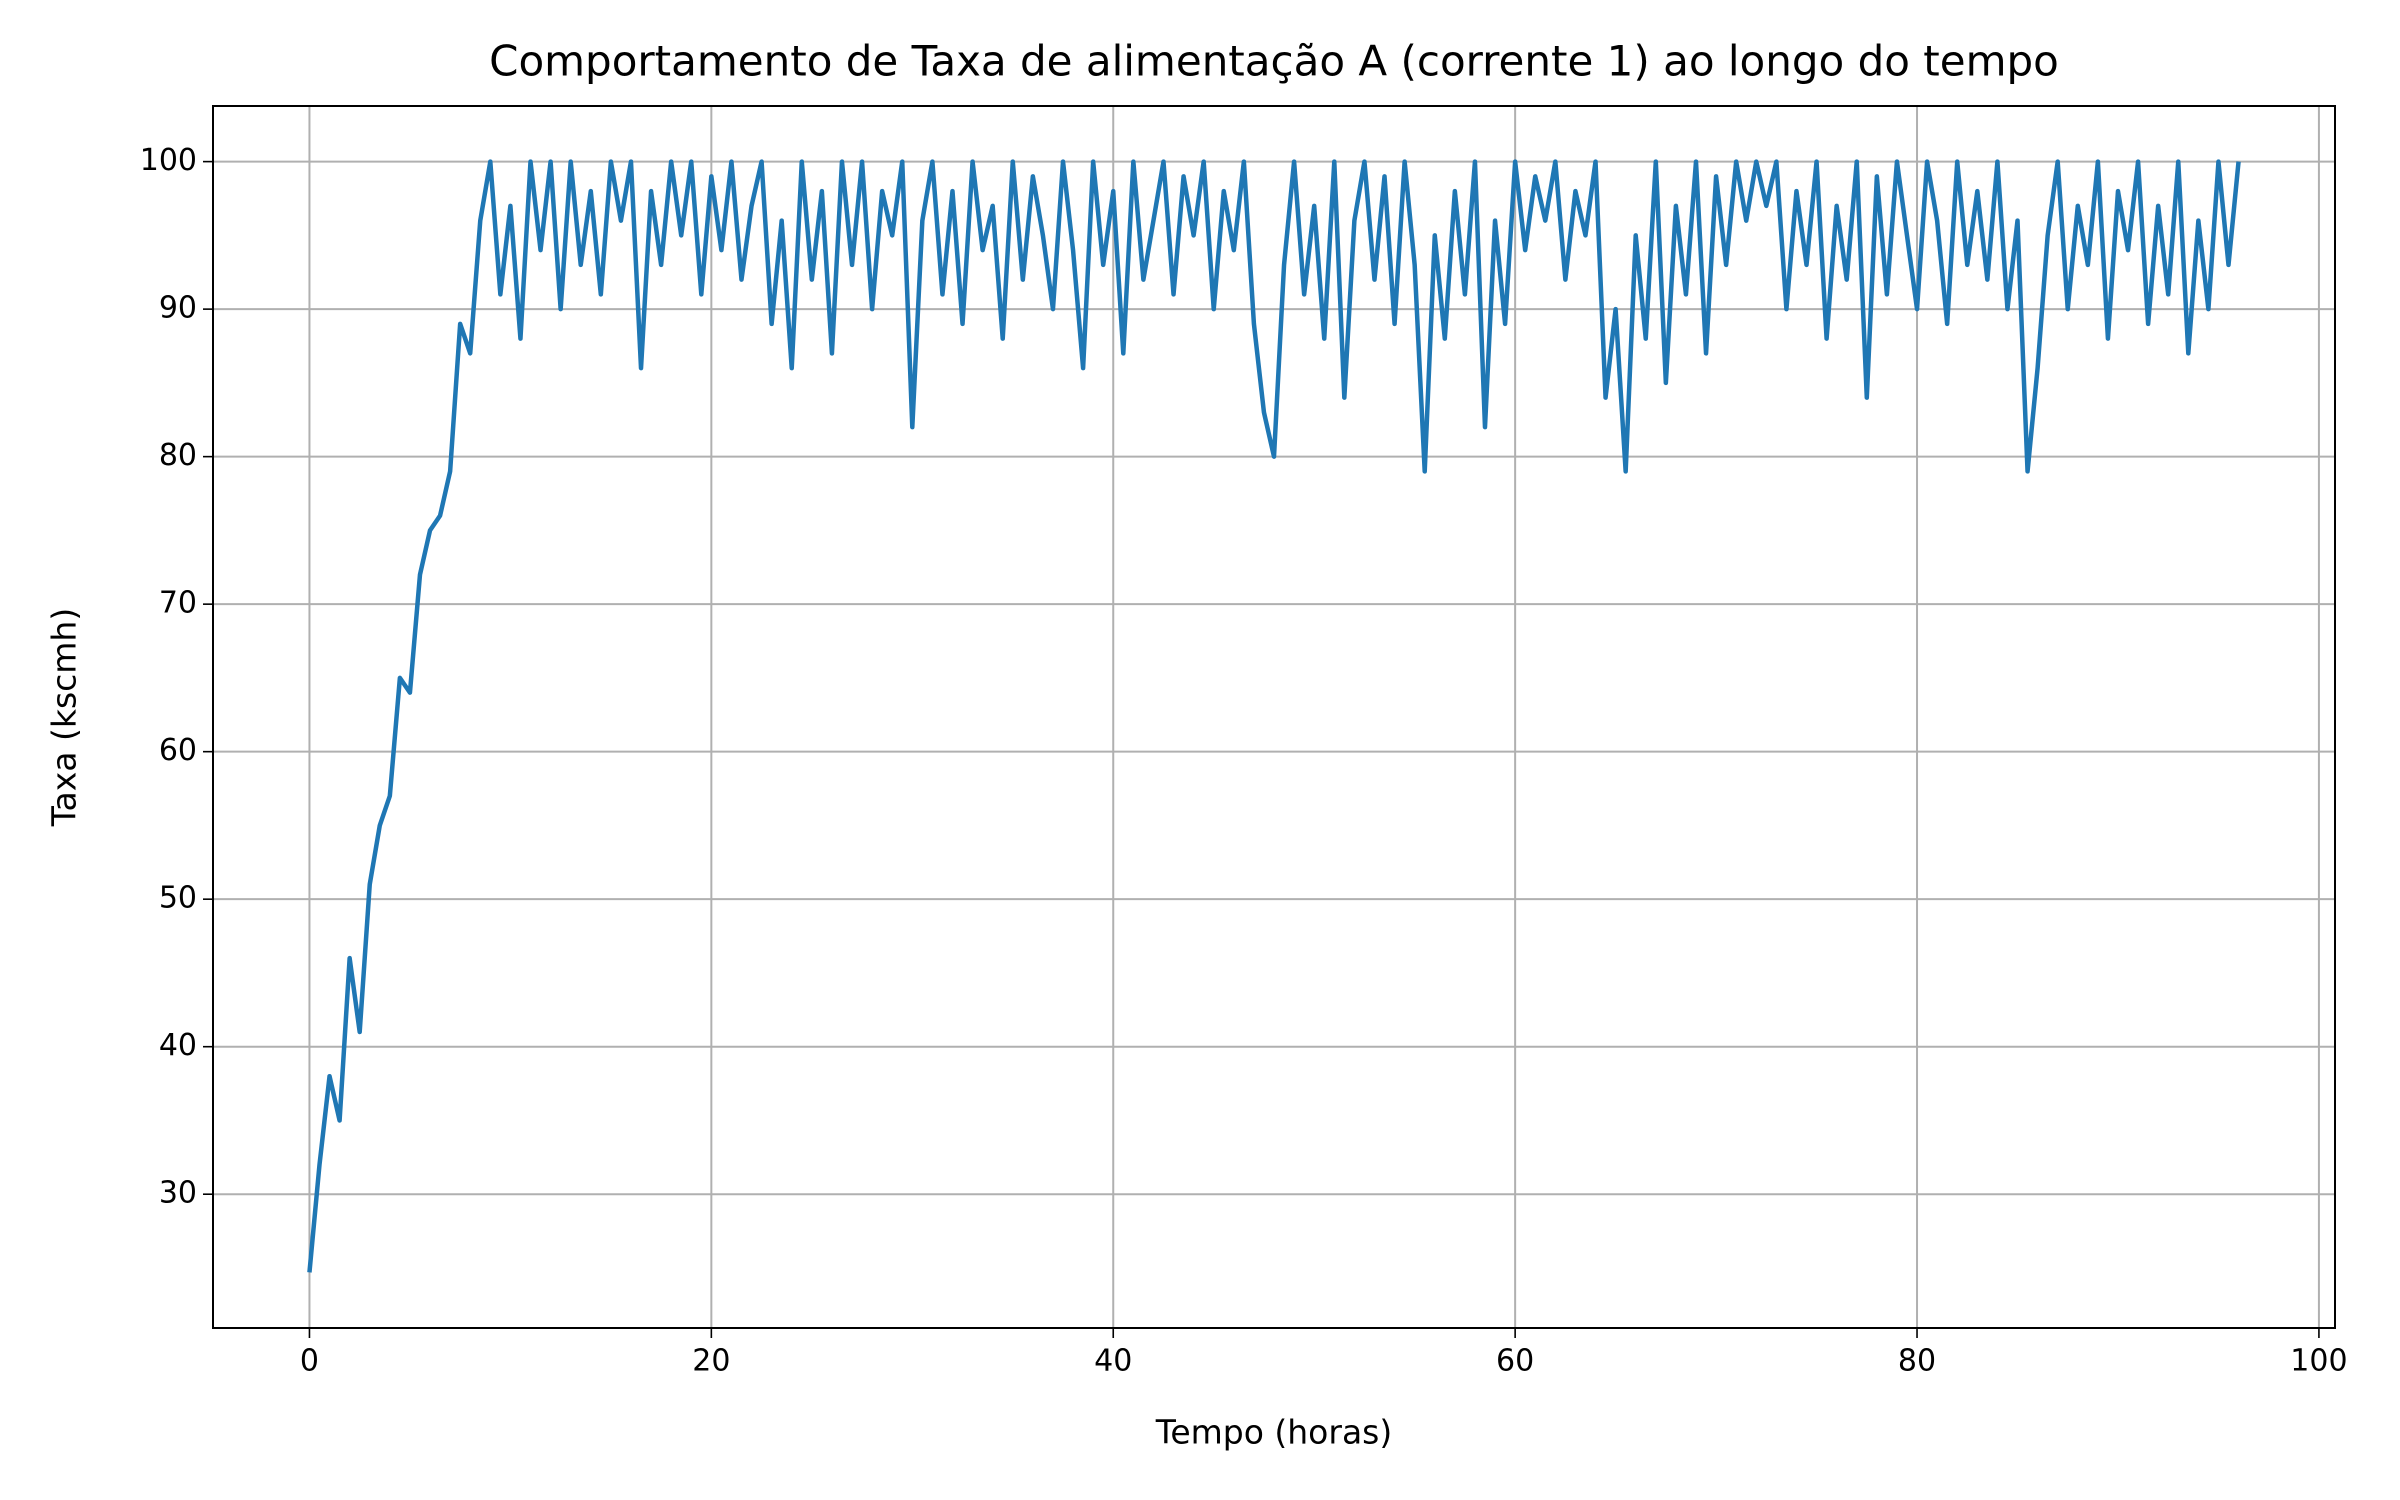 The height and width of the screenshot is (1500, 2400). I want to click on y-tick-label: 30, so click(178, 1193).